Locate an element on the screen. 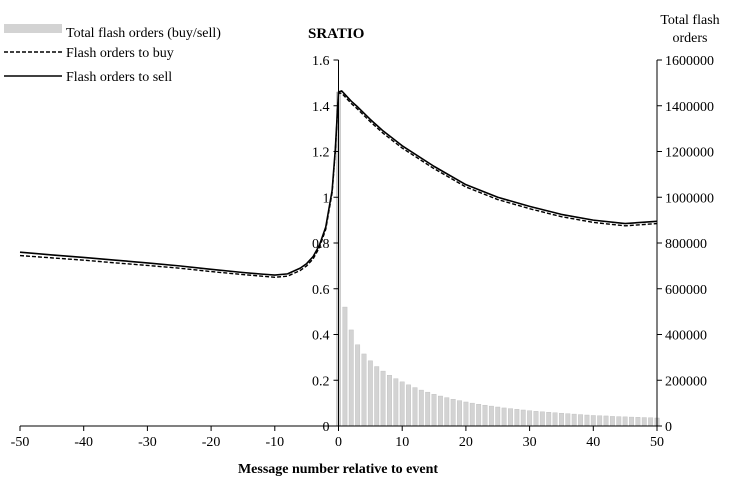 The width and height of the screenshot is (738, 477). y2-axis-title-line-1: Total flash is located at coordinates (689, 20).